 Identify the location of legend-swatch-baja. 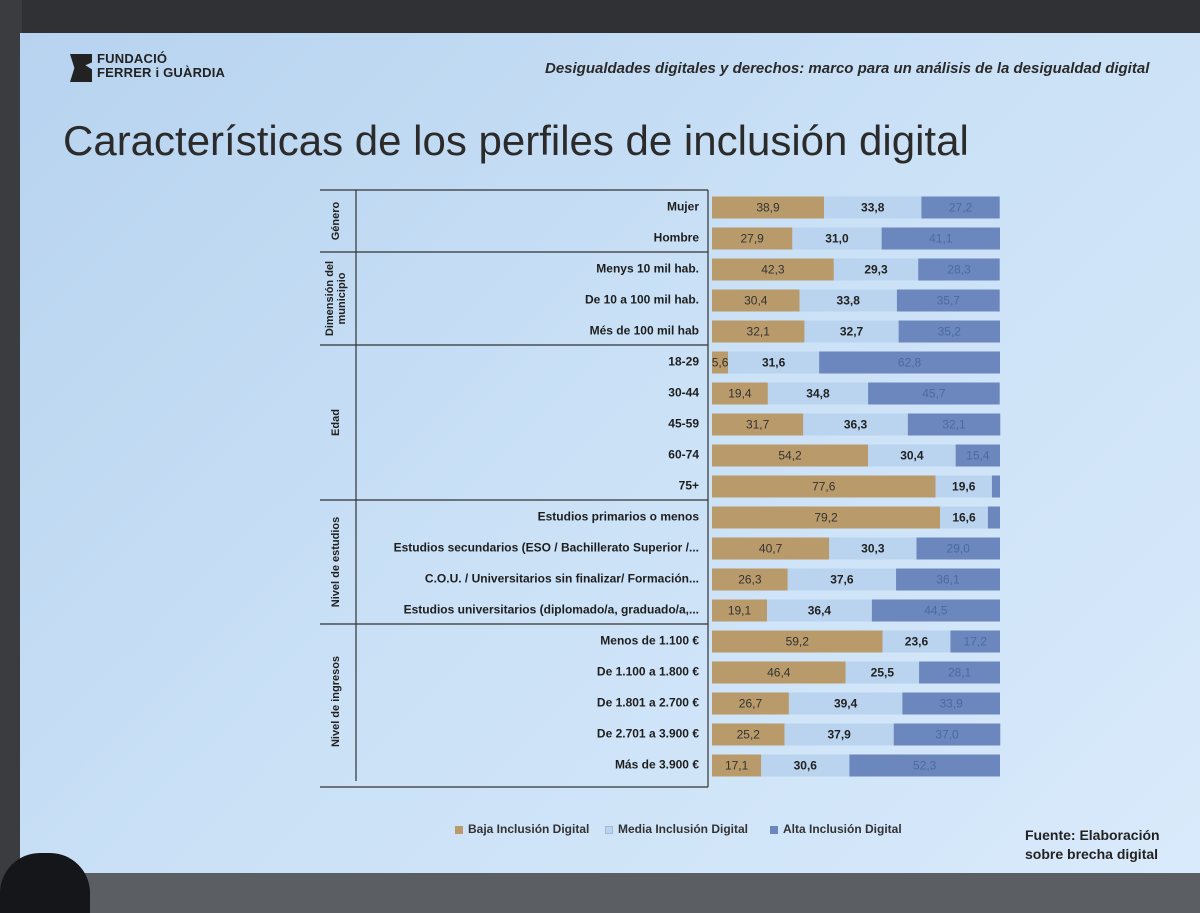
(459, 829).